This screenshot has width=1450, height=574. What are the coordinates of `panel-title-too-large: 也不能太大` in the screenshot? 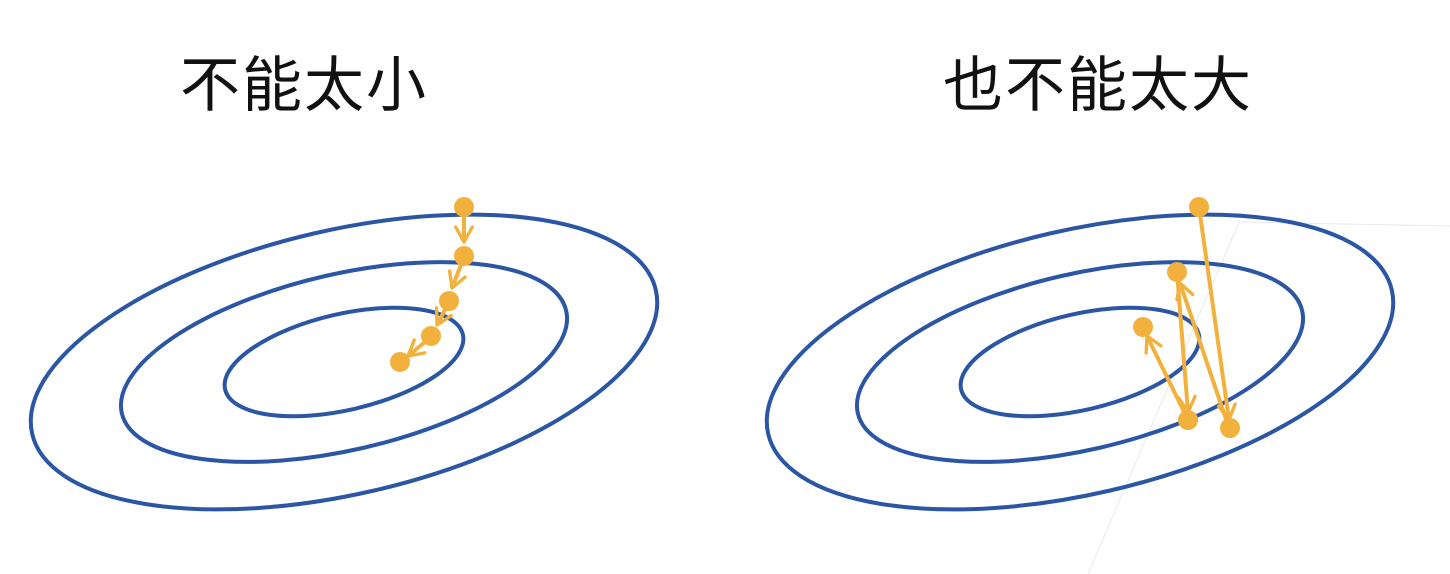 It's located at (1098, 86).